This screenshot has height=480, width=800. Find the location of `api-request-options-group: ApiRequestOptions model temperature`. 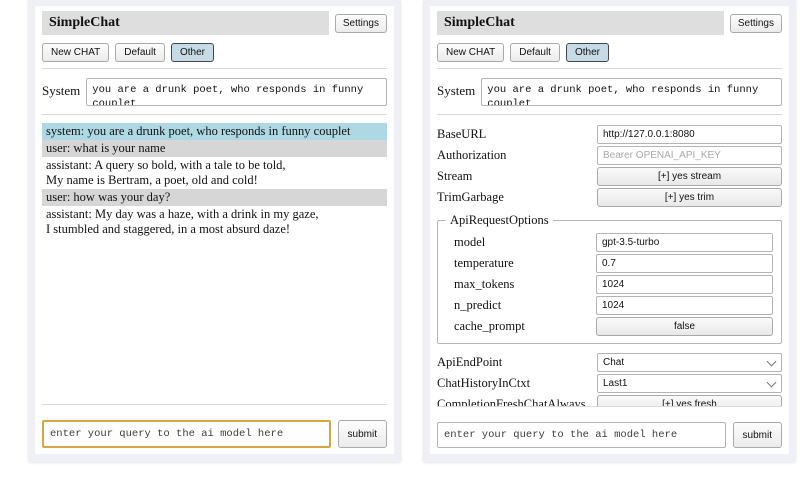

api-request-options-group: ApiRequestOptions model temperature is located at coordinates (609, 278).